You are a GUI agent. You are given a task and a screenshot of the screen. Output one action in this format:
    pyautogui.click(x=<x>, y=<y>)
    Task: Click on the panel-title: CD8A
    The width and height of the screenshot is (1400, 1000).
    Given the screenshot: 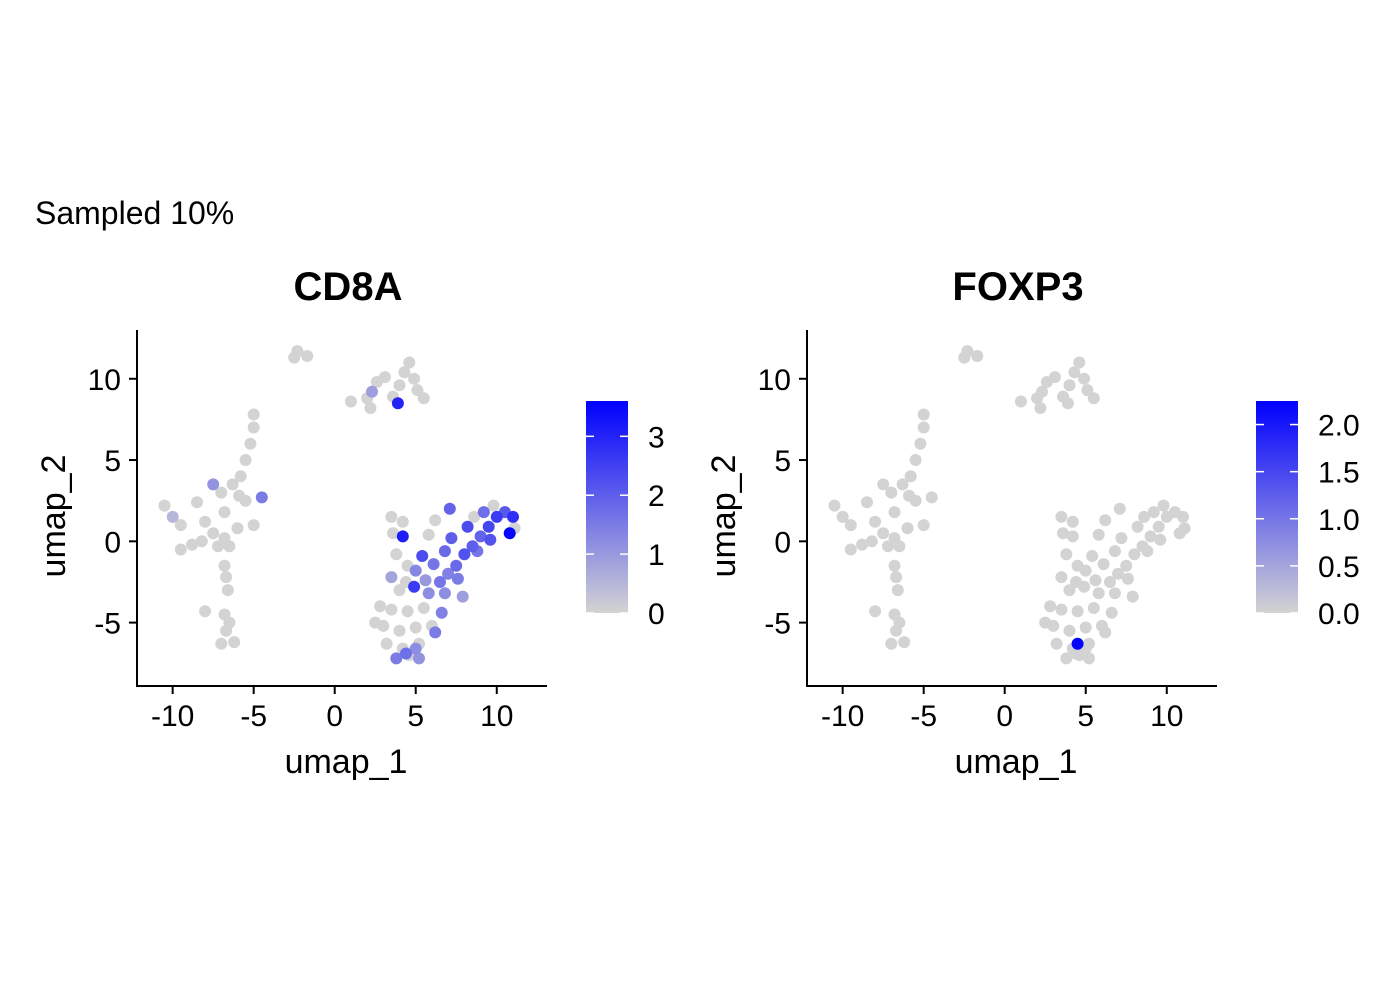 What is the action you would take?
    pyautogui.click(x=348, y=287)
    